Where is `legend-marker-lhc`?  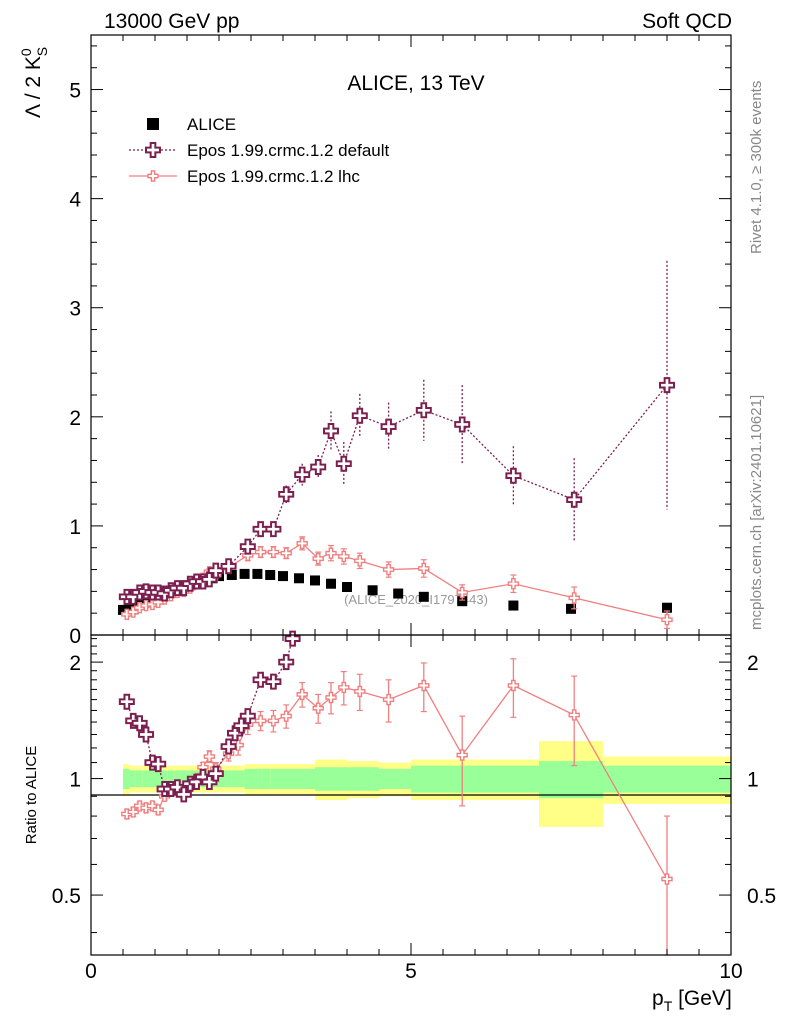
legend-marker-lhc is located at coordinates (153, 176).